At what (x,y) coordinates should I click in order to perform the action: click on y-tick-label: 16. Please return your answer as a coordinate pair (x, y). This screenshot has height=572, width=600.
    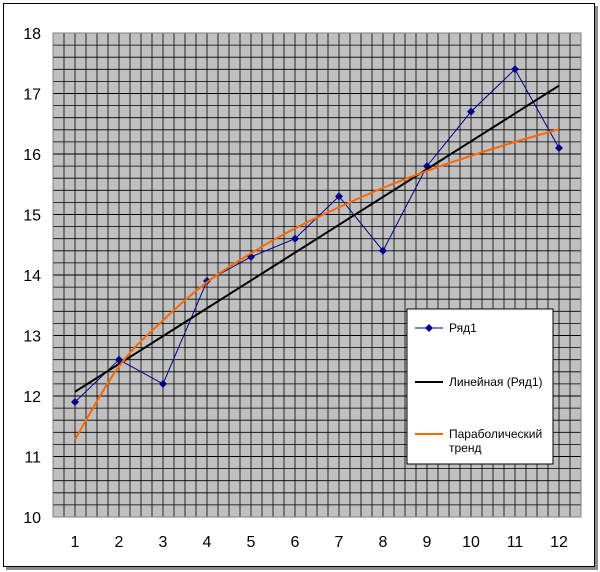
    Looking at the image, I should click on (32, 155).